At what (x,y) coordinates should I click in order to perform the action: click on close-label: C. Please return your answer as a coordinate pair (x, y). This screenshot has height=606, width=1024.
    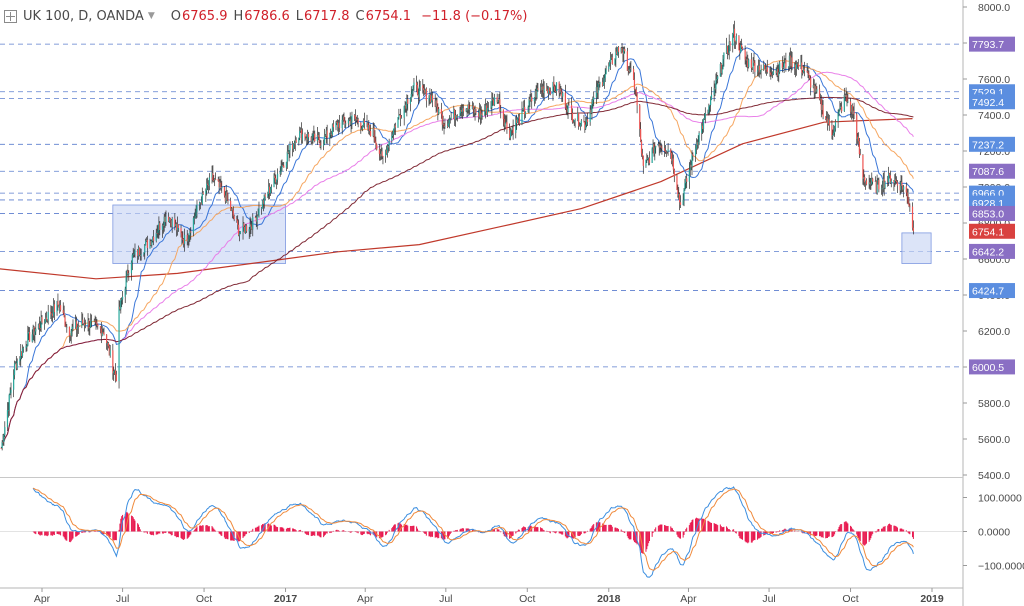
    Looking at the image, I should click on (360, 16).